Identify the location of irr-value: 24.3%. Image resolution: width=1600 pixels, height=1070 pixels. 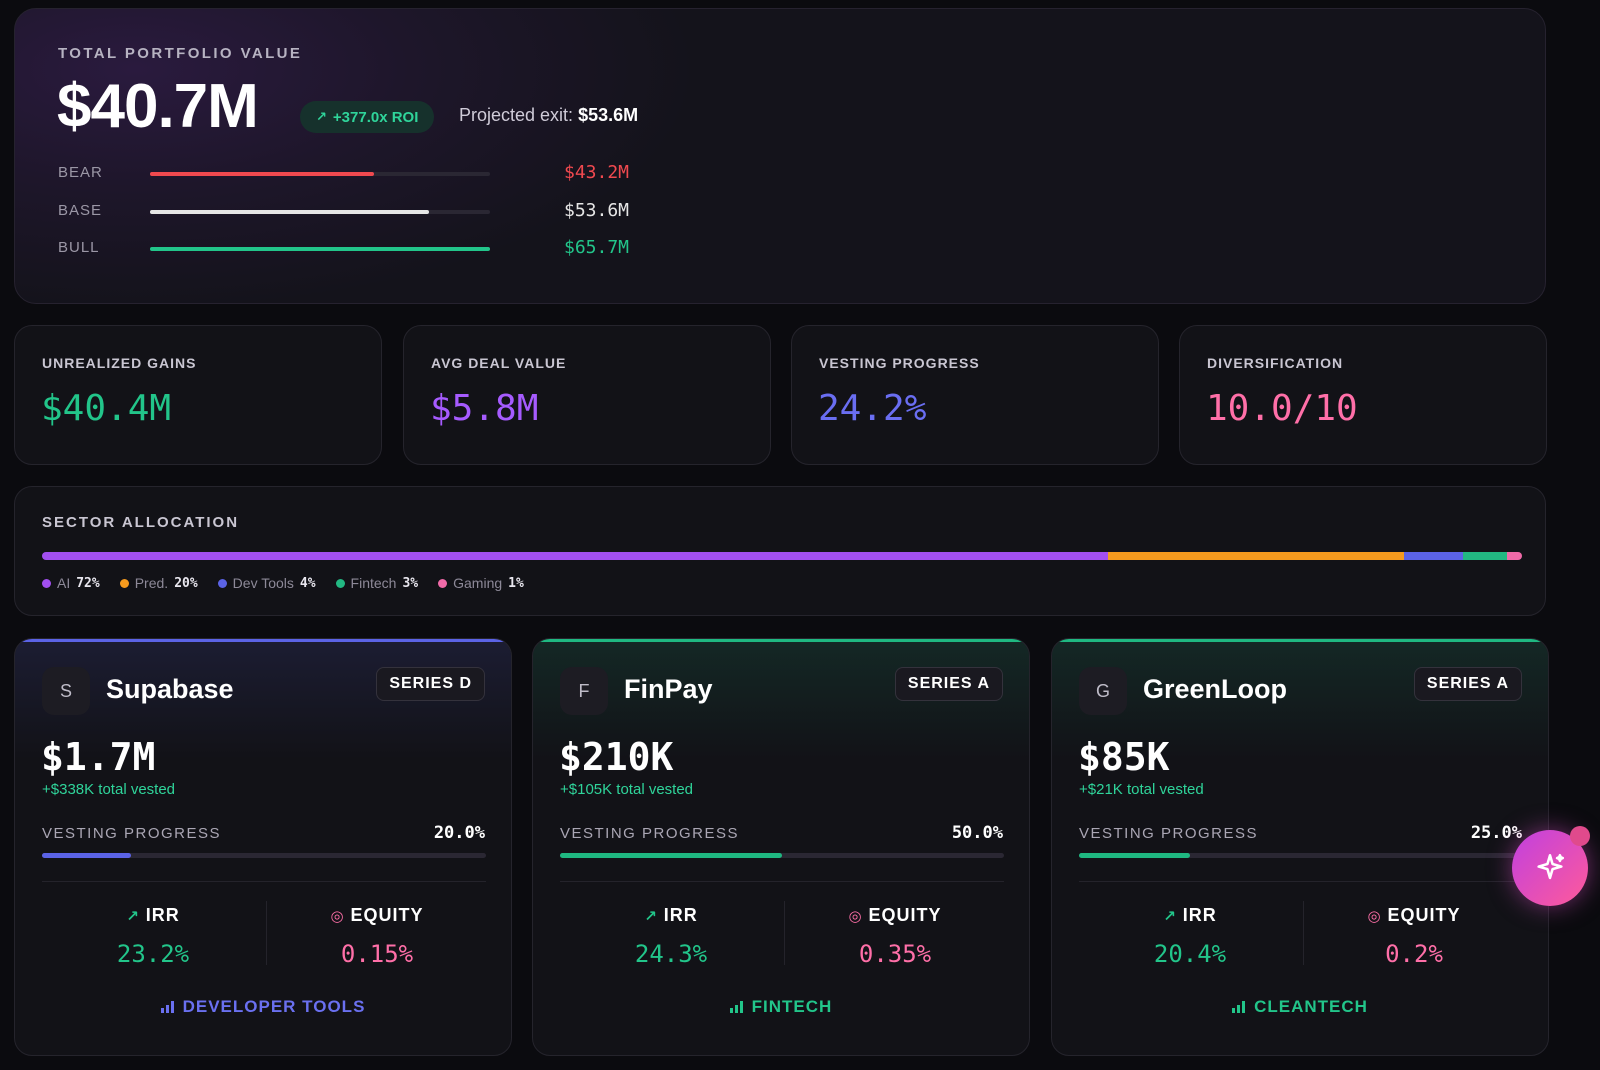
(671, 954).